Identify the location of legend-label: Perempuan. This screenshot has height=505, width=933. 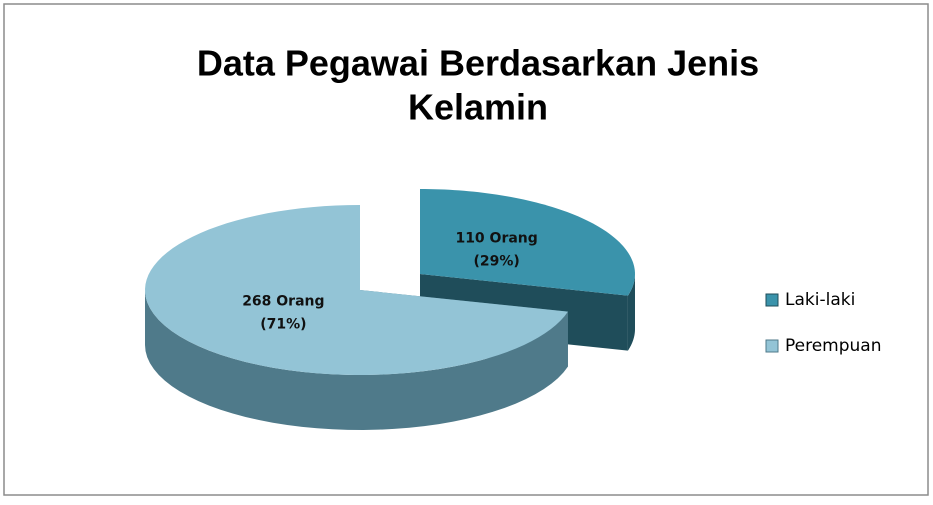
(833, 346).